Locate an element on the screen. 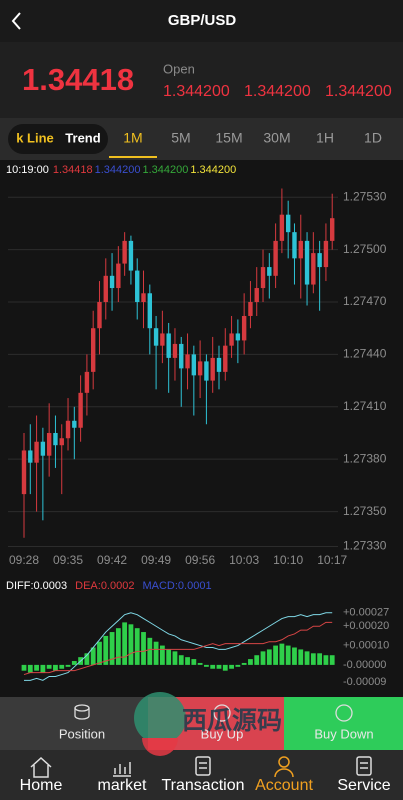  y-tick-label: +0.00027 is located at coordinates (366, 613).